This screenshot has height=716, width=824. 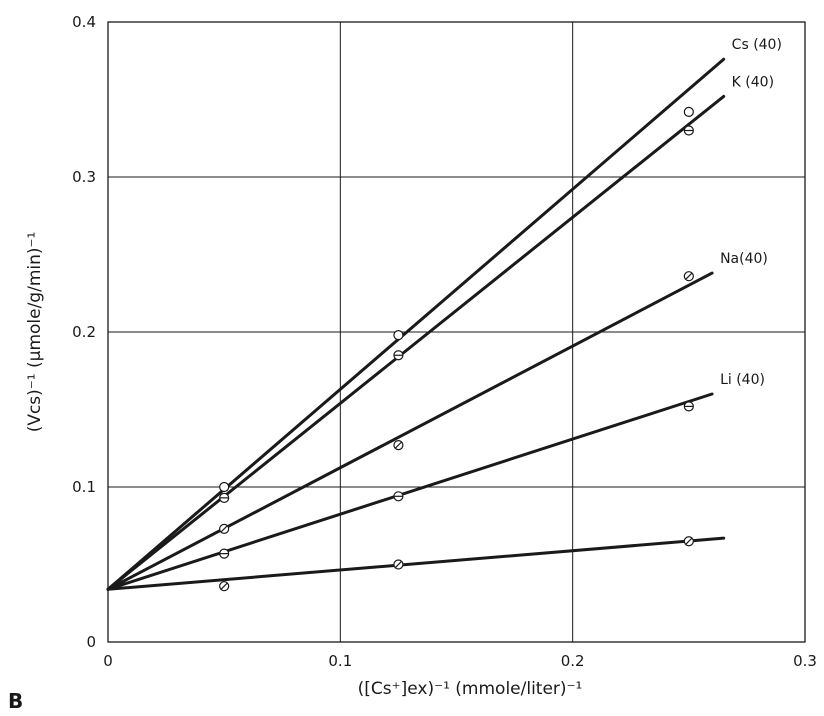 What do you see at coordinates (753, 82) in the screenshot?
I see `series-label: K (40)` at bounding box center [753, 82].